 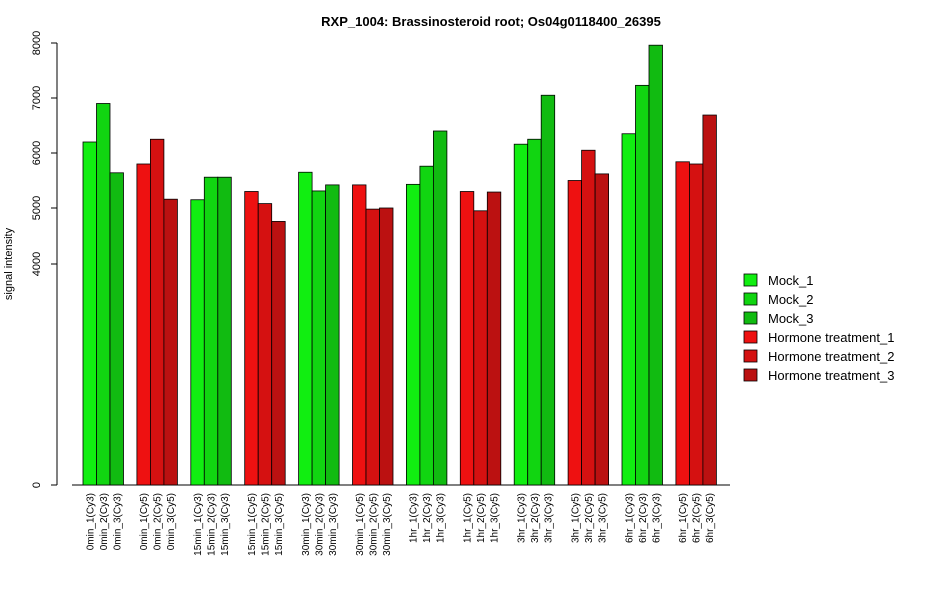 What do you see at coordinates (656, 518) in the screenshot?
I see `x-tick-label: 6hr_3(Cy3)` at bounding box center [656, 518].